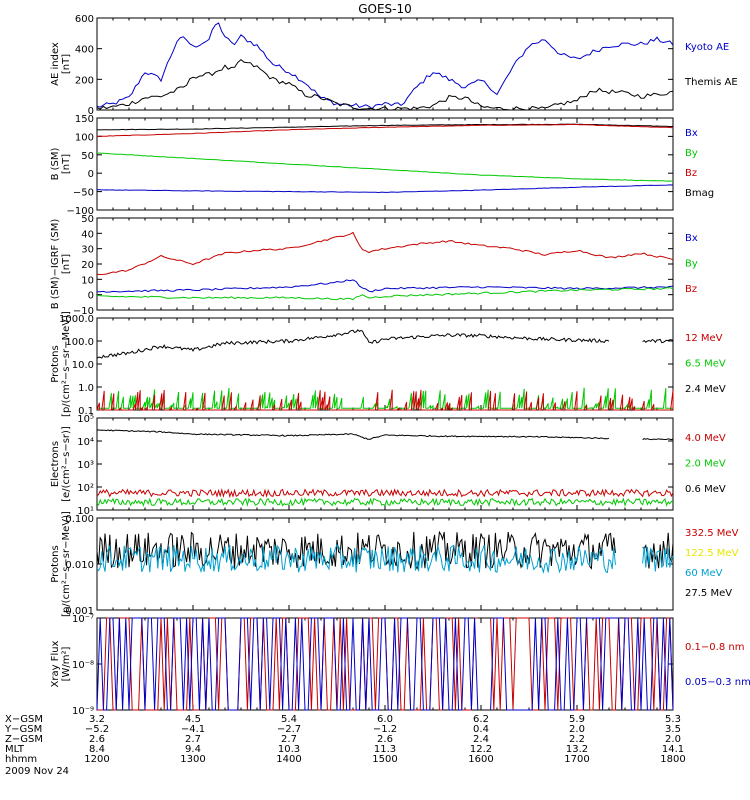 This screenshot has height=800, width=750. I want to click on ephemeris-value: 1600, so click(480, 759).